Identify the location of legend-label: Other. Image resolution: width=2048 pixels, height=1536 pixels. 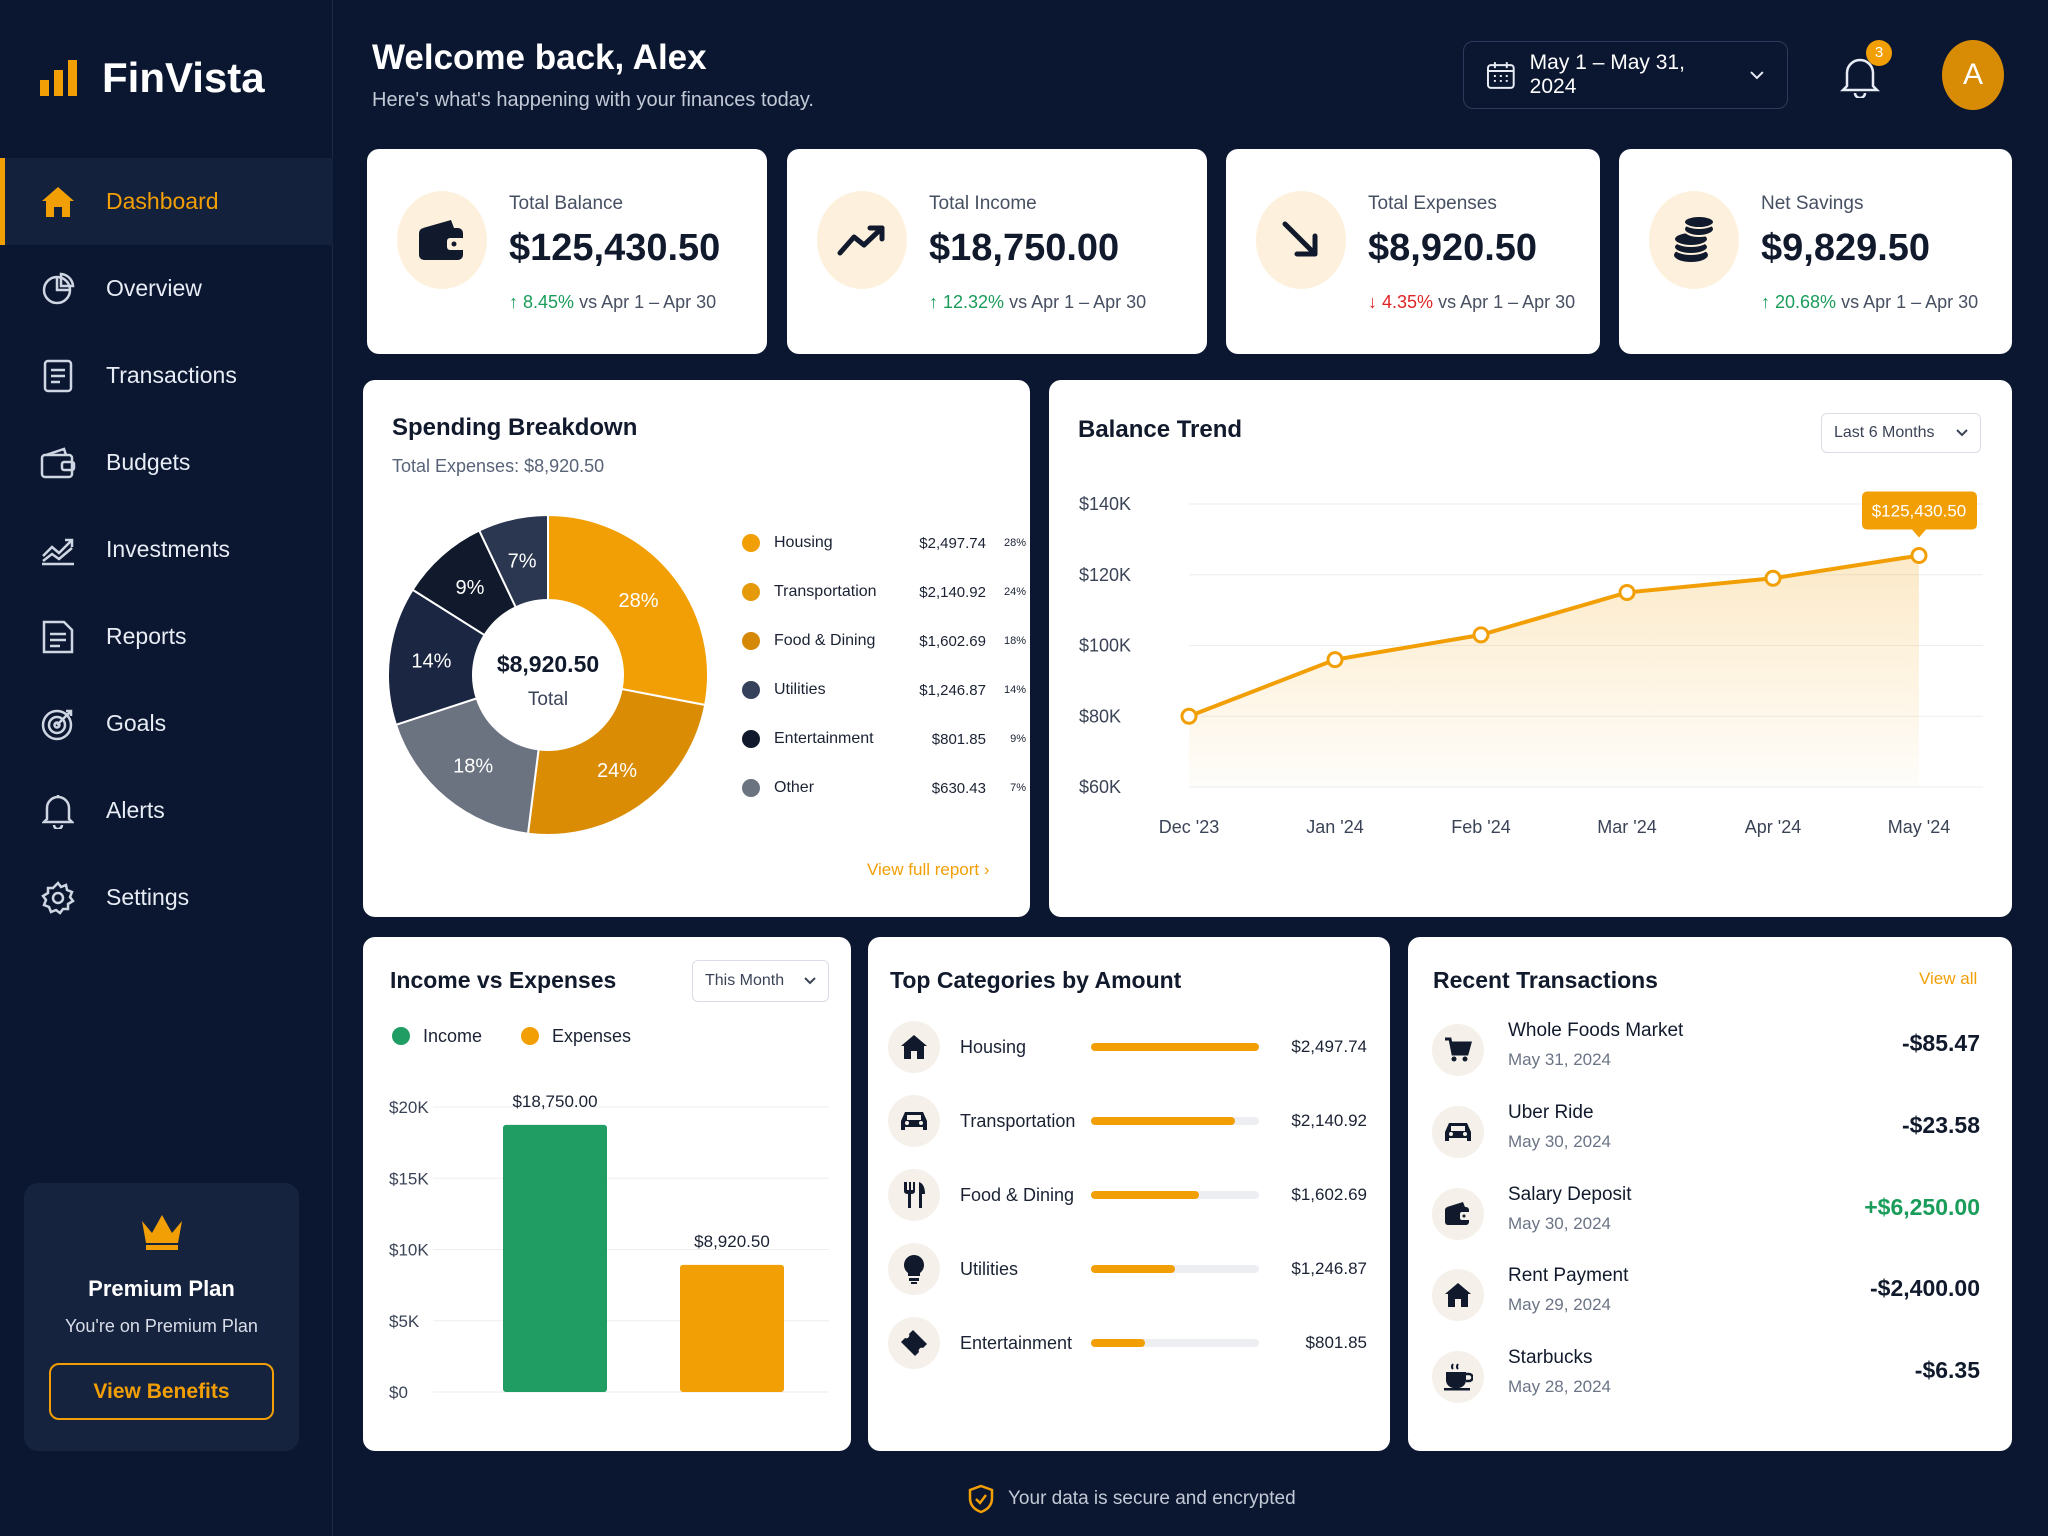
(794, 787).